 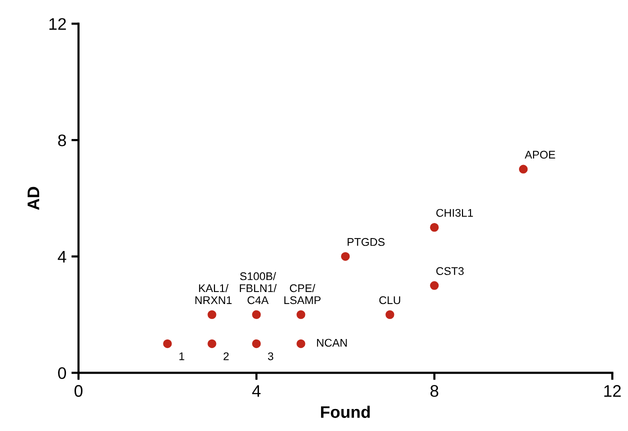 I want to click on annotation: CST3, so click(x=450, y=271).